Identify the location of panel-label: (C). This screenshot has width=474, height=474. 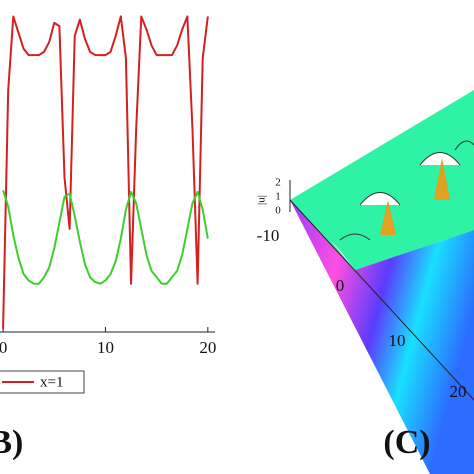
(406, 442).